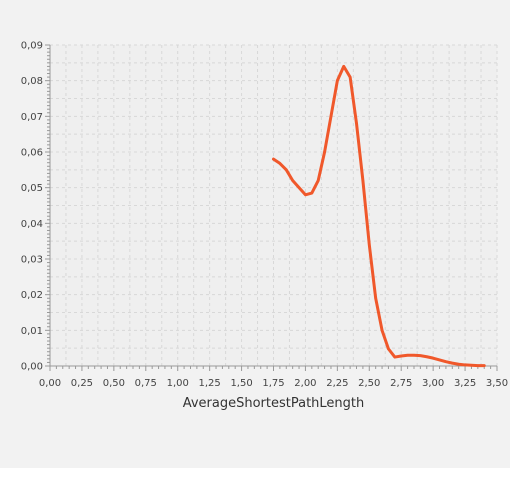 This screenshot has height=490, width=530. What do you see at coordinates (305, 383) in the screenshot?
I see `x-tick-label: 2,00` at bounding box center [305, 383].